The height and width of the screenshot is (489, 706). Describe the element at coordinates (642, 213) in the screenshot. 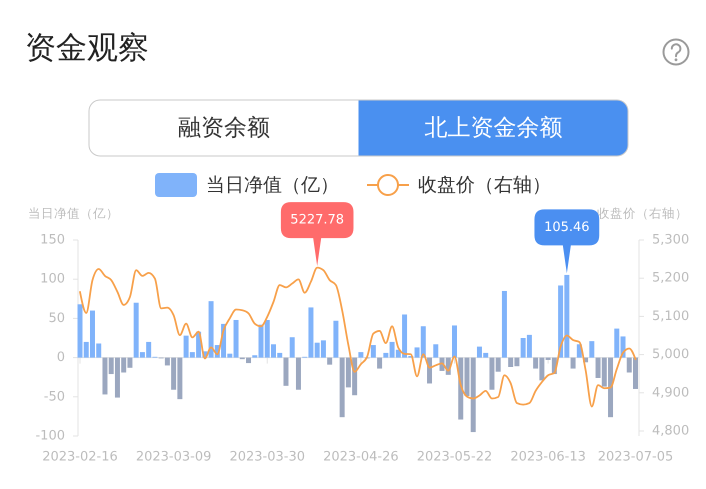

I see `y2-axis-title: 收盘价（右轴）` at that location.